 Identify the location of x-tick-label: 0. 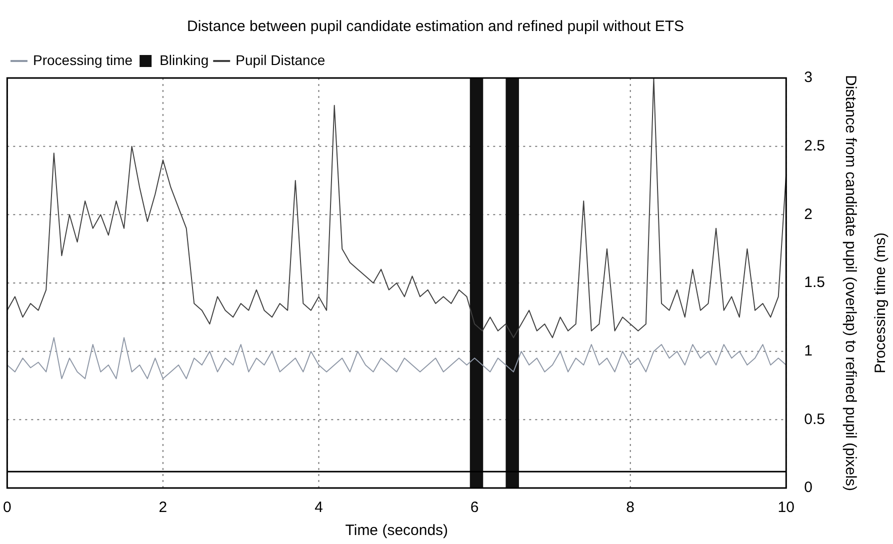
(7, 507).